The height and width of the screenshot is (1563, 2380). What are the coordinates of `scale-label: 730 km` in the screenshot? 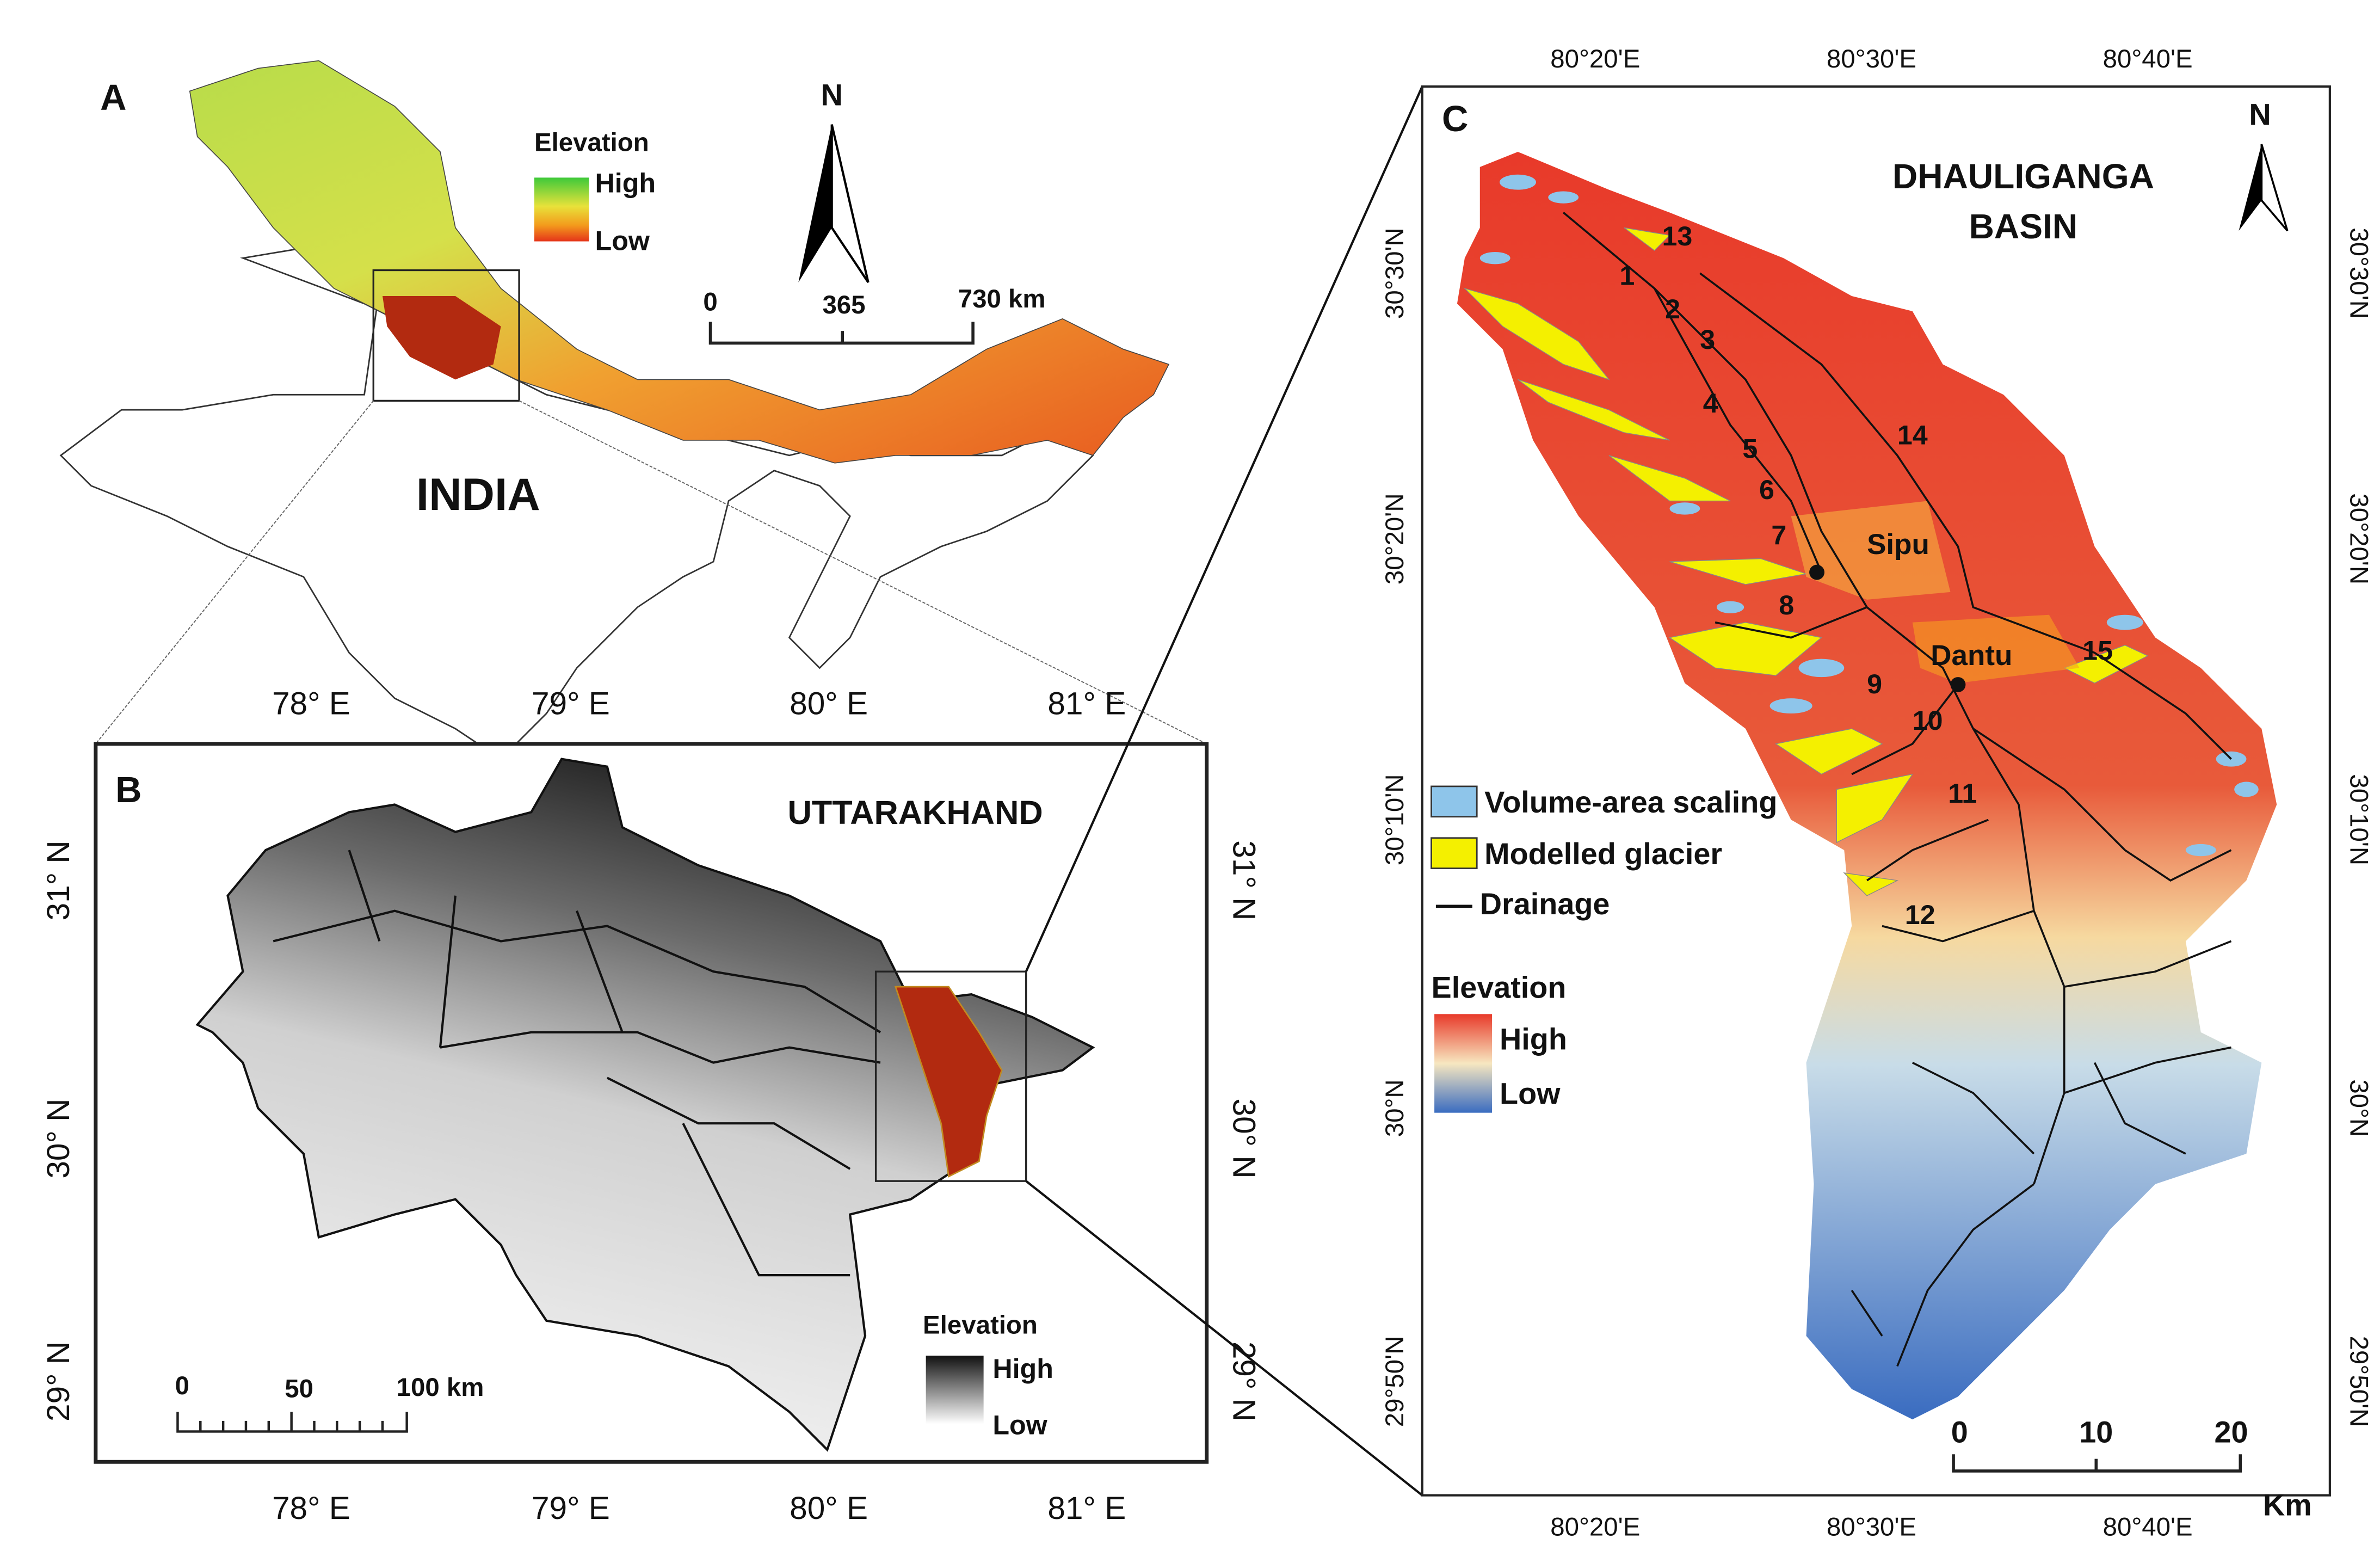 It's located at (1002, 299).